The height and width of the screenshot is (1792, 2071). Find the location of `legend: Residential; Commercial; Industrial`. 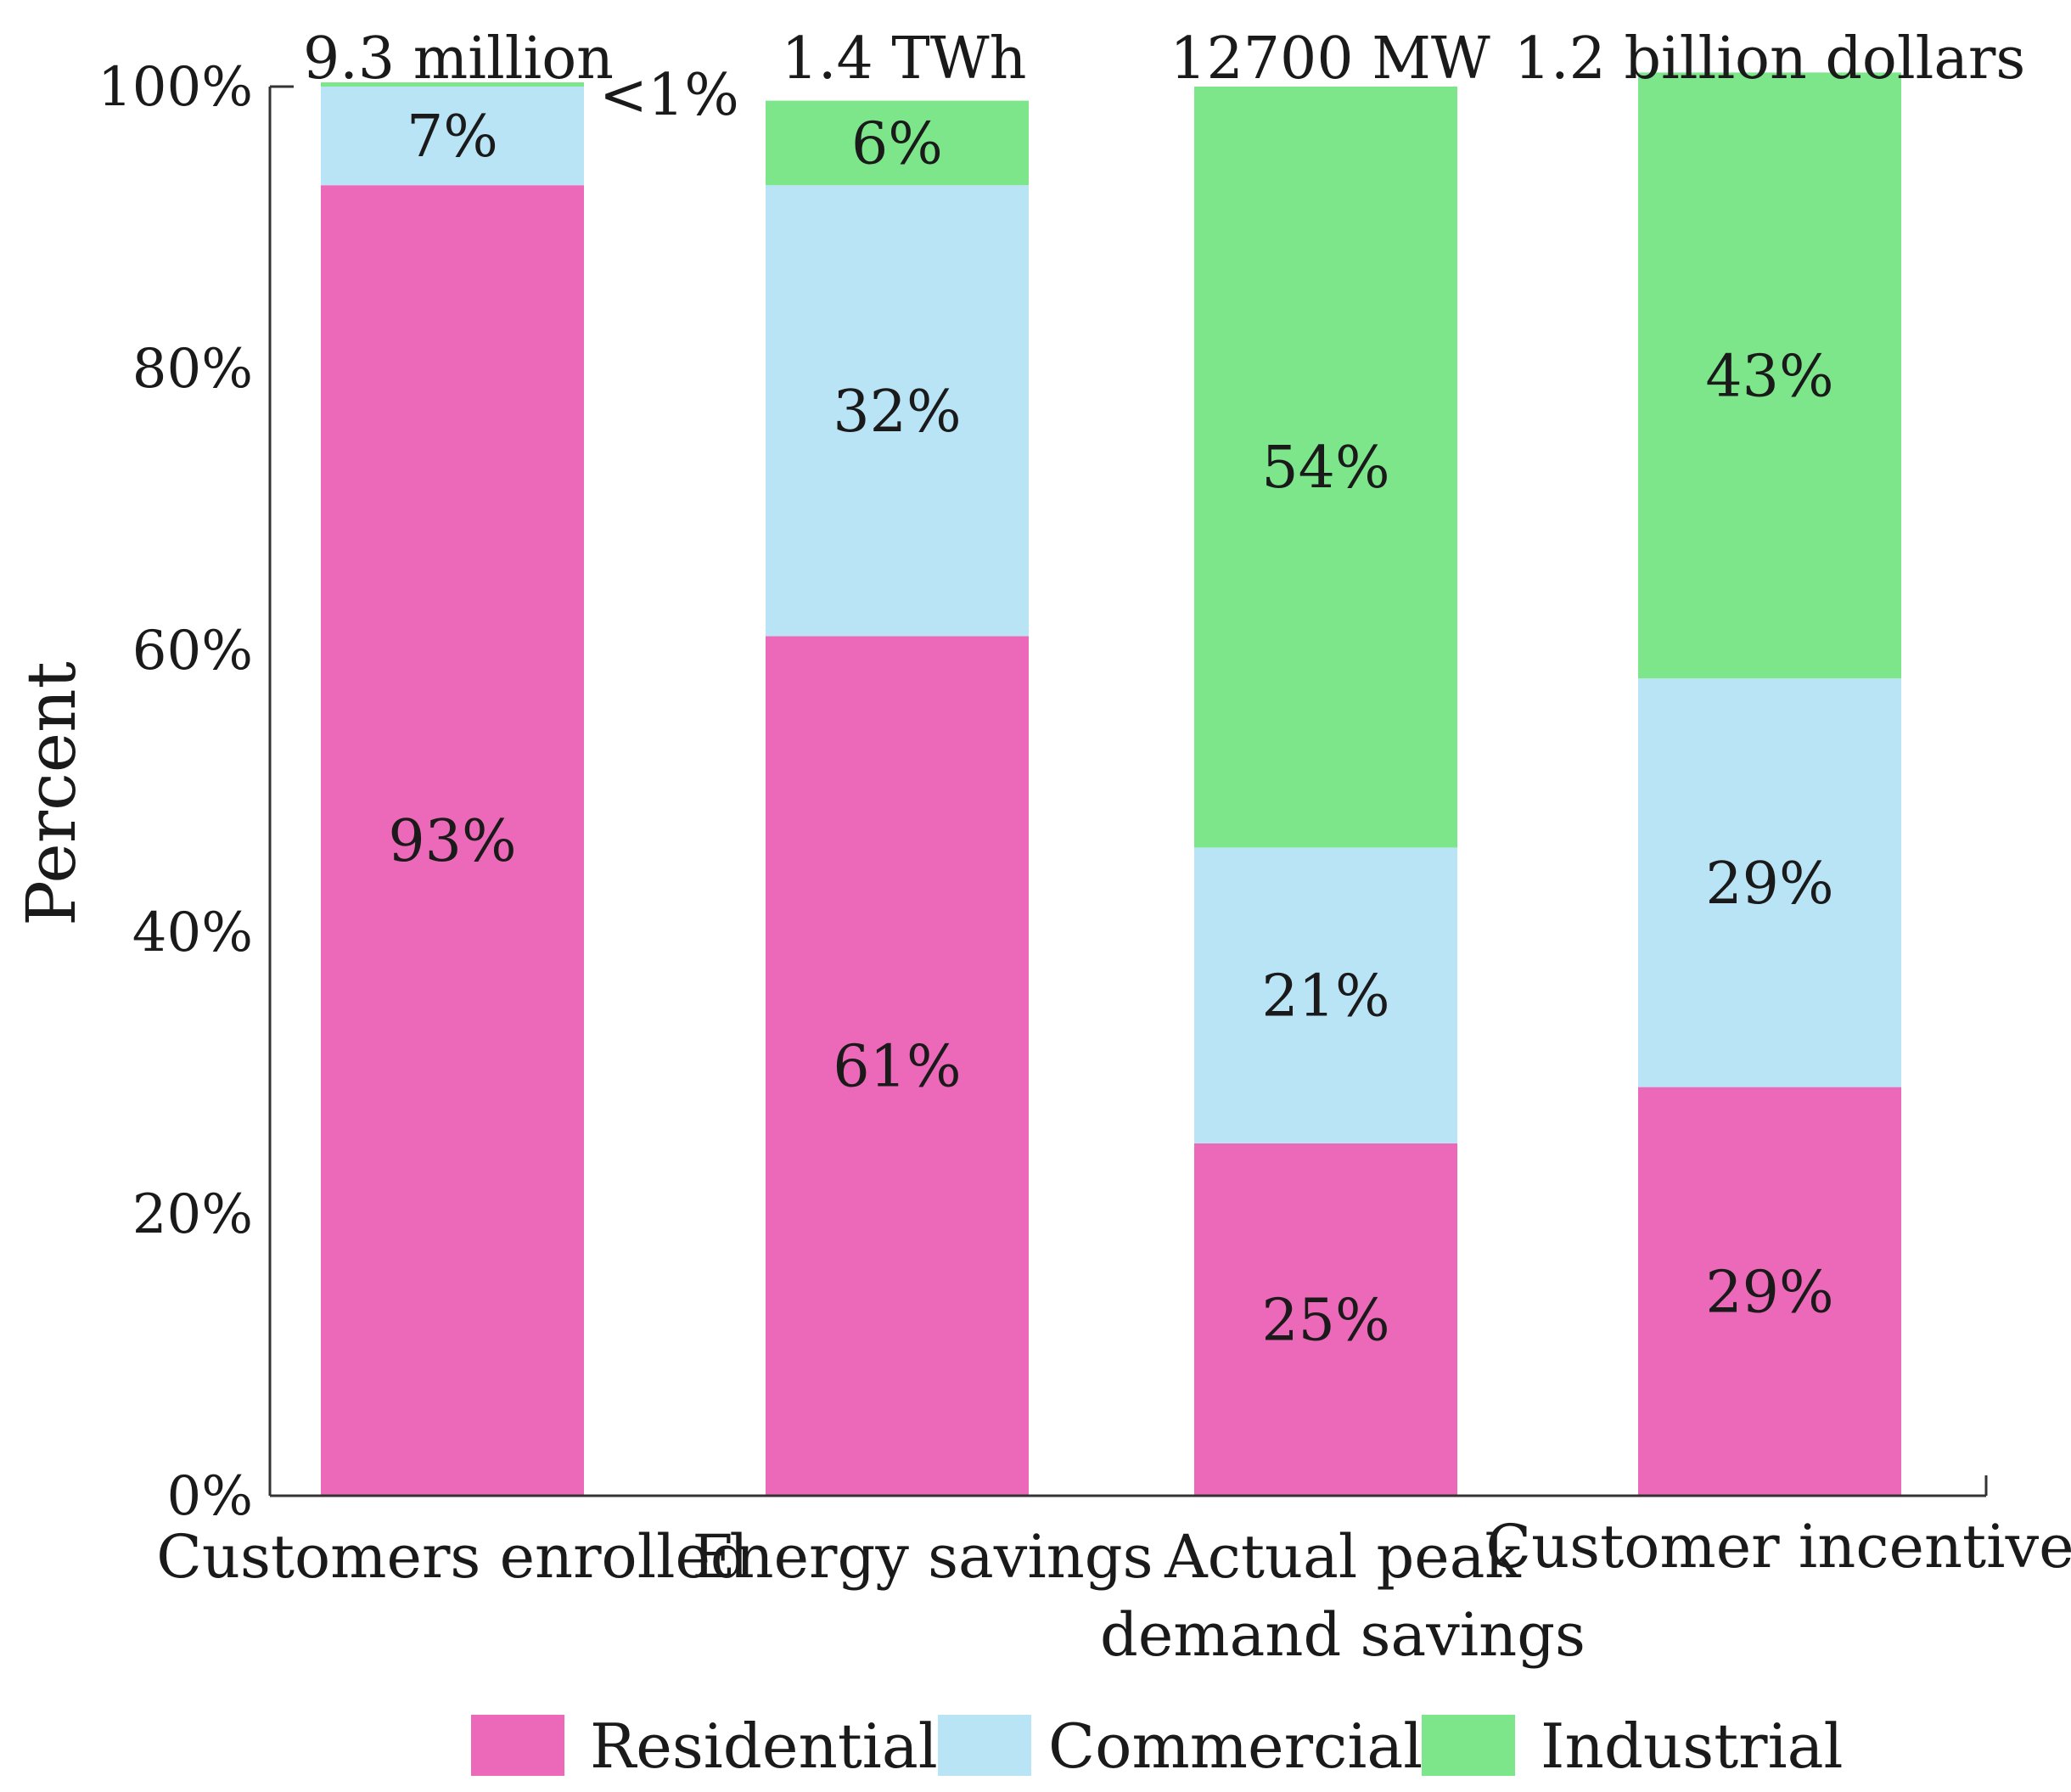

legend: Residential; Commercial; Industrial is located at coordinates (1157, 1746).